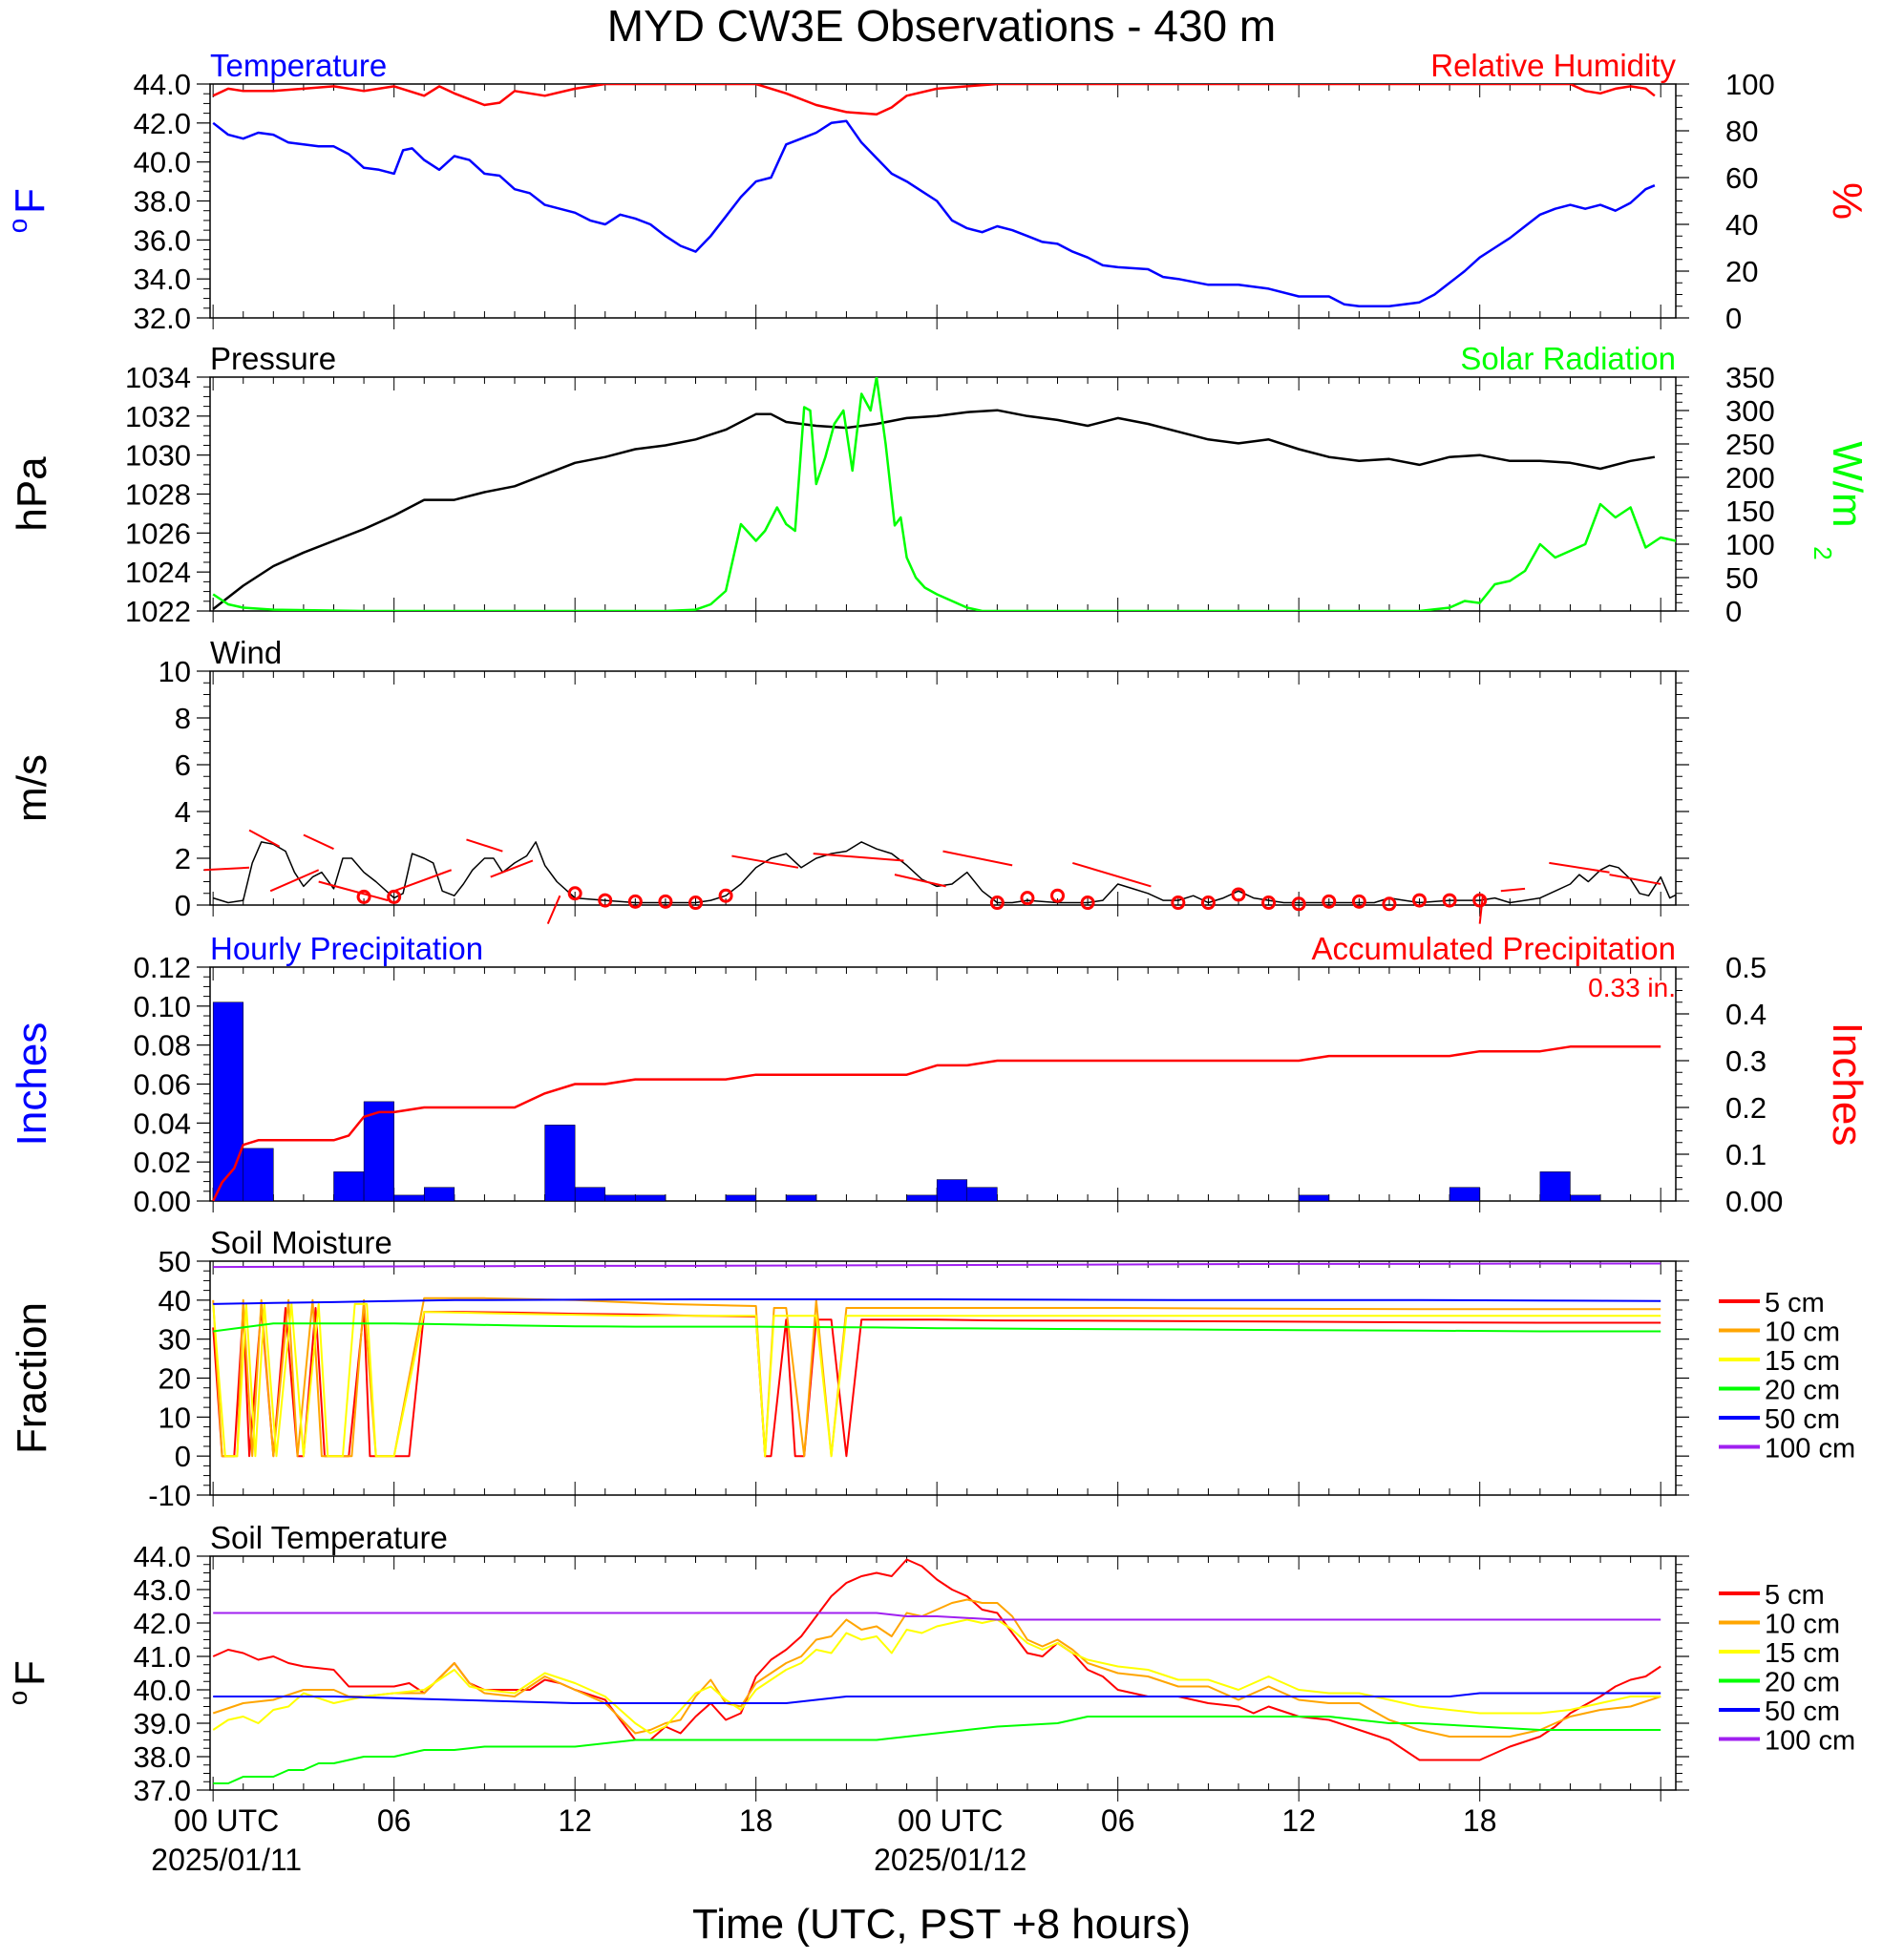 The width and height of the screenshot is (1883, 1960). I want to click on accum-precip-line, so click(936, 1123).